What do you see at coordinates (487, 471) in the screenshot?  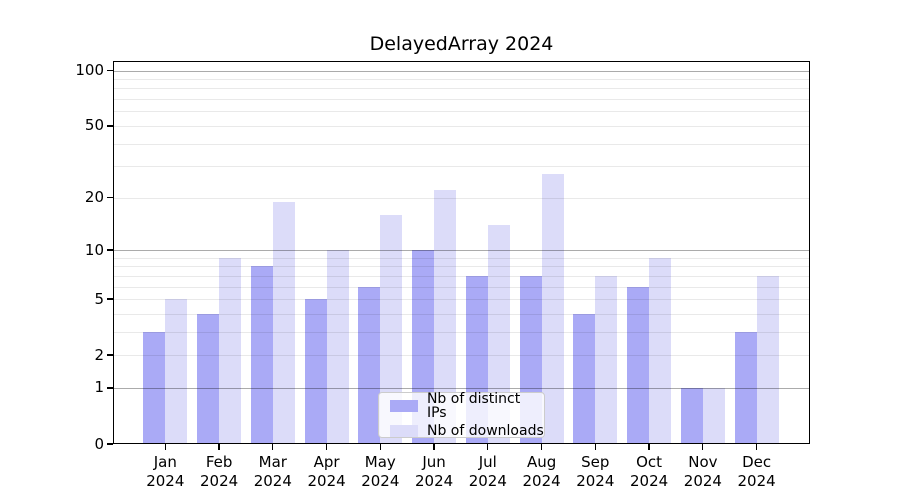 I see `x-tick-label: Jul 2024` at bounding box center [487, 471].